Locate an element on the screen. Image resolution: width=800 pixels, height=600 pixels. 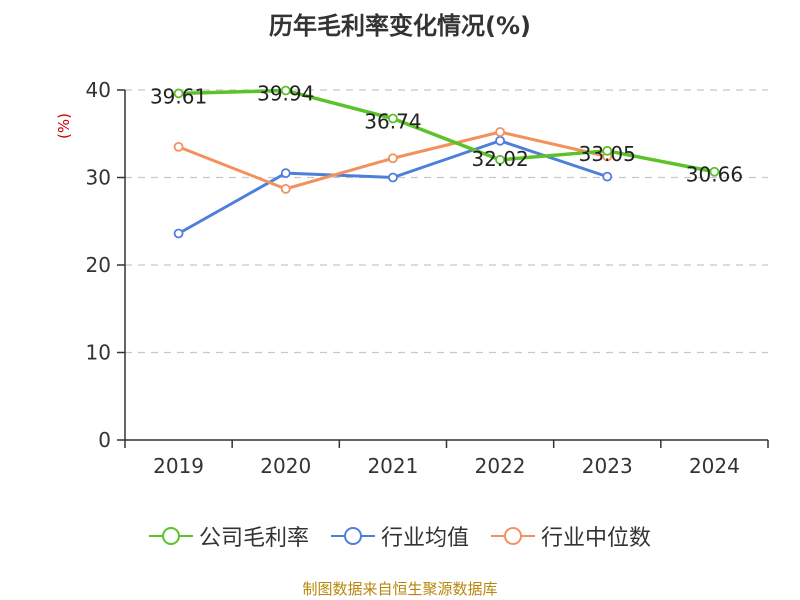
x-tick-label: 2023 is located at coordinates (607, 466).